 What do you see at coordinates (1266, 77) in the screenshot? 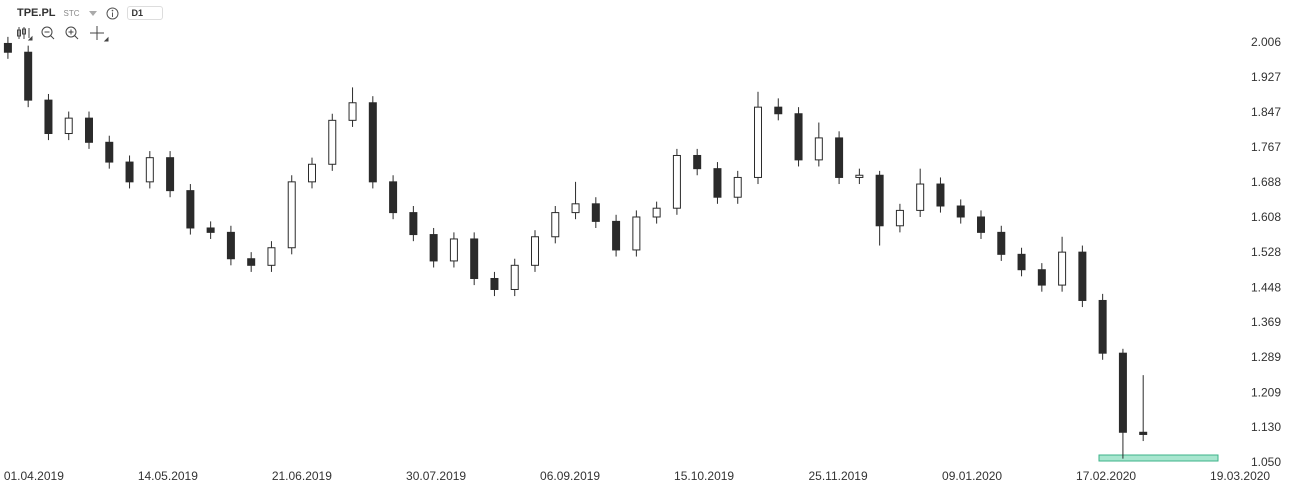
I see `y-tick-label: 1.927` at bounding box center [1266, 77].